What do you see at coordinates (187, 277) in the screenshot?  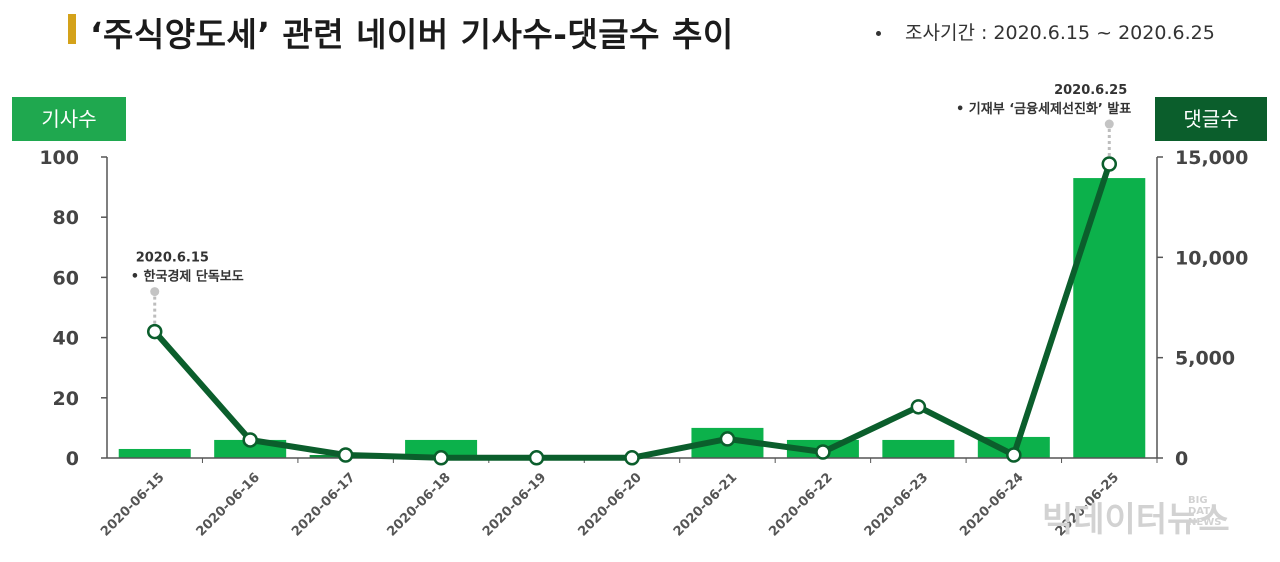 I see `annotation-text: • 한국경제 단독보도` at bounding box center [187, 277].